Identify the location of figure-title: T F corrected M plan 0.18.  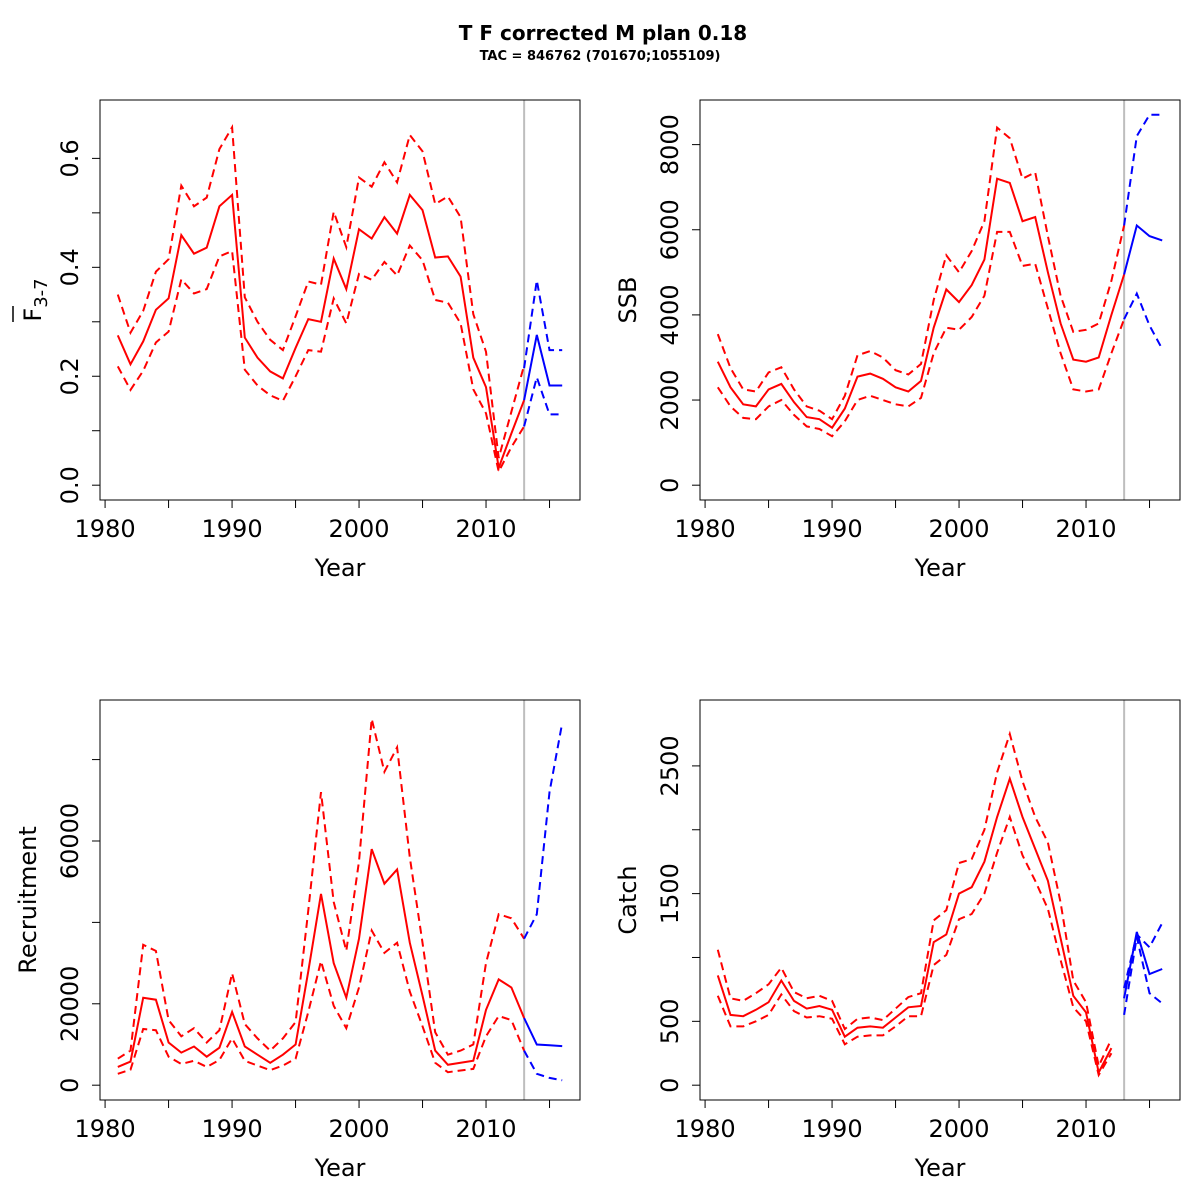
(603, 33).